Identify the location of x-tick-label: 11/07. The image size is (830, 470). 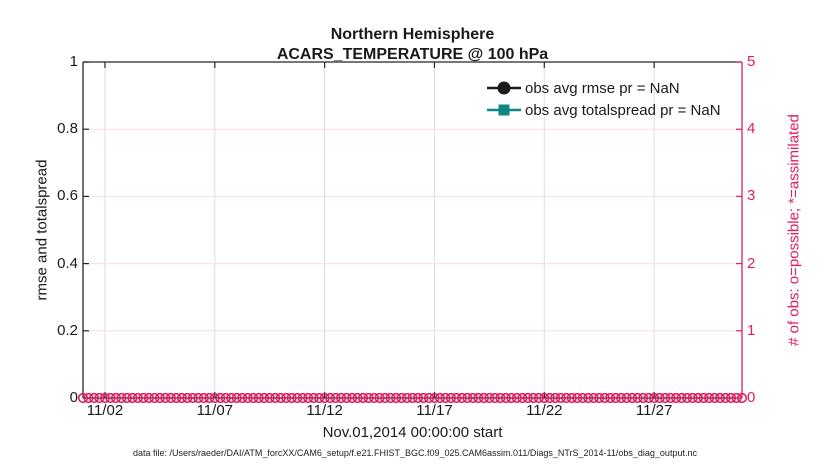
(215, 410).